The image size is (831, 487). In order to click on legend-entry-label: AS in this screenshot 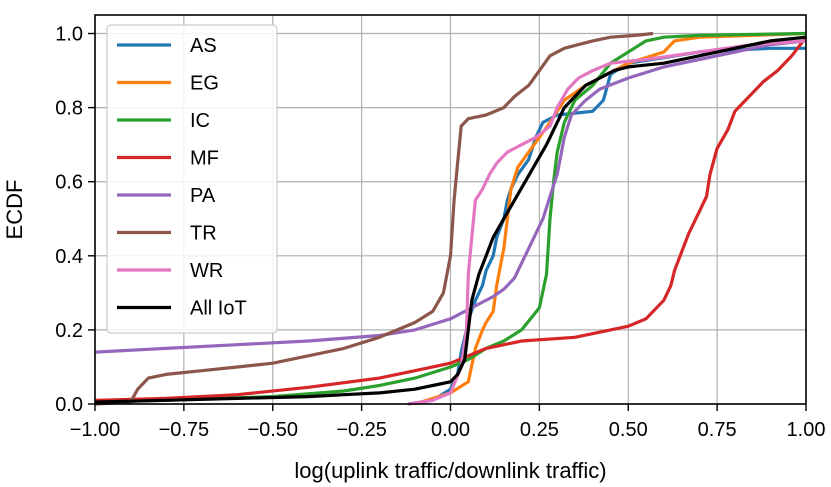, I will do `click(203, 46)`.